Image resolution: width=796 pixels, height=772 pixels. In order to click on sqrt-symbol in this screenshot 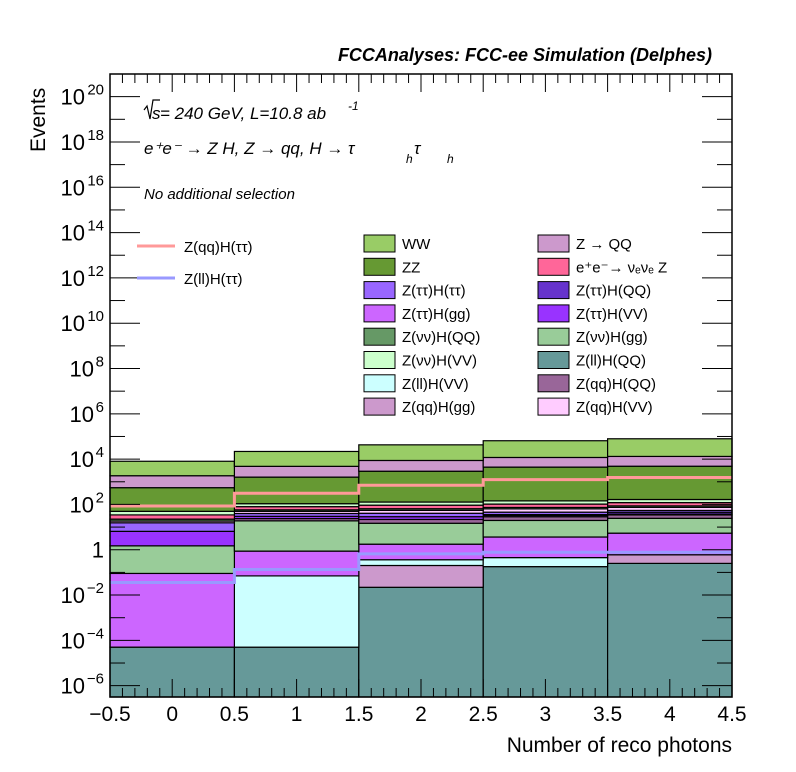, I will do `click(151, 109)`.